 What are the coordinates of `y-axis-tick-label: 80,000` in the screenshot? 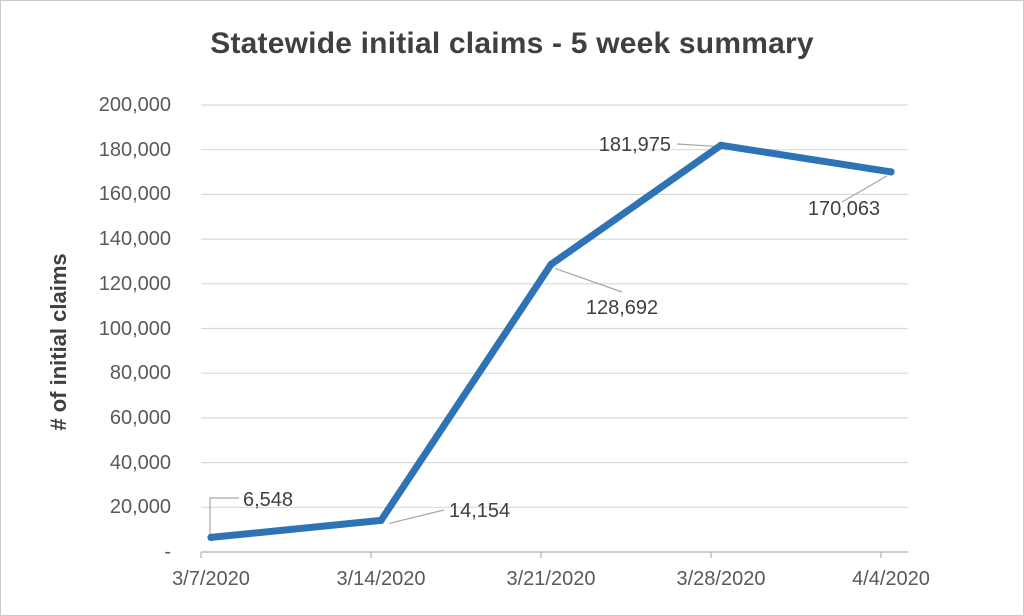 It's located at (140, 373).